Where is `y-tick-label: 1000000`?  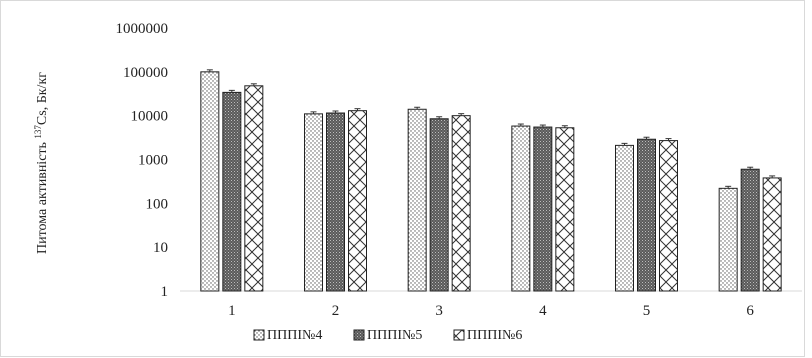 y-tick-label: 1000000 is located at coordinates (142, 29).